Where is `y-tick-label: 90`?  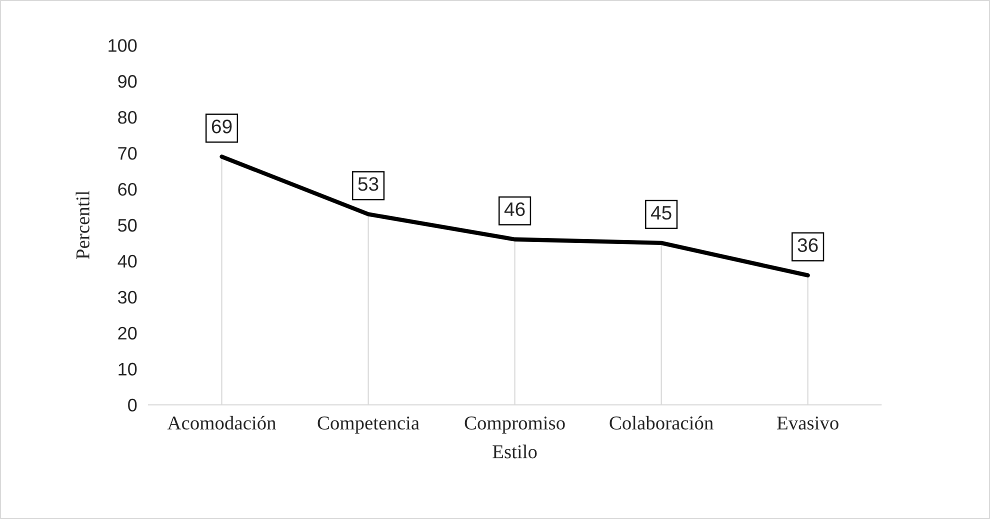
y-tick-label: 90 is located at coordinates (127, 81).